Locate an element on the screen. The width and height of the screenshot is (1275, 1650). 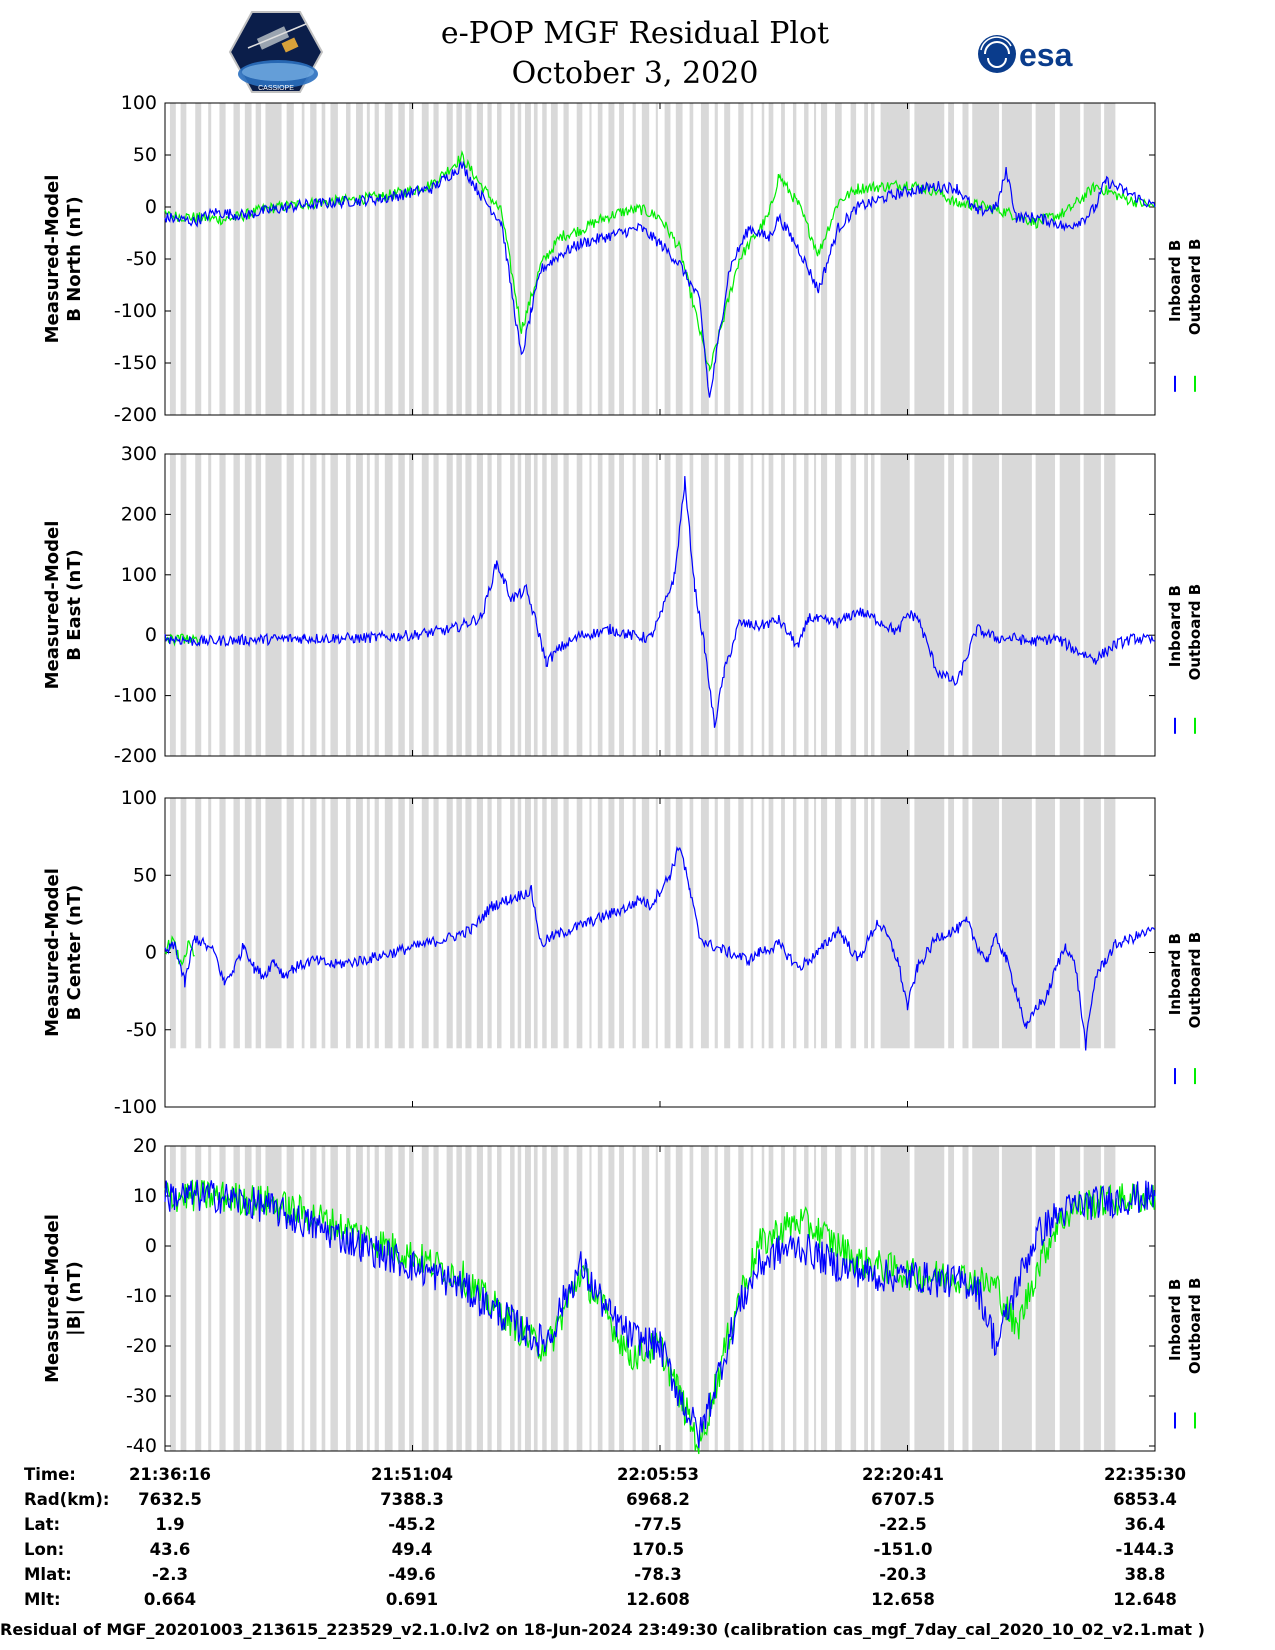
cassiope-logo-text: CASSIOPE is located at coordinates (276, 88).